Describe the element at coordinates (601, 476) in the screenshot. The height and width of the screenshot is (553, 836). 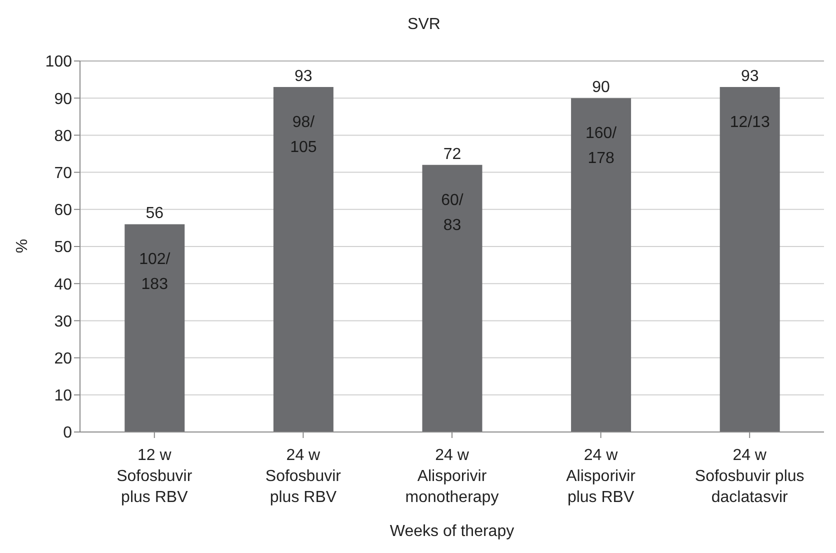
I see `x-tick-label: 24 w Alisporivir plus RBV` at that location.